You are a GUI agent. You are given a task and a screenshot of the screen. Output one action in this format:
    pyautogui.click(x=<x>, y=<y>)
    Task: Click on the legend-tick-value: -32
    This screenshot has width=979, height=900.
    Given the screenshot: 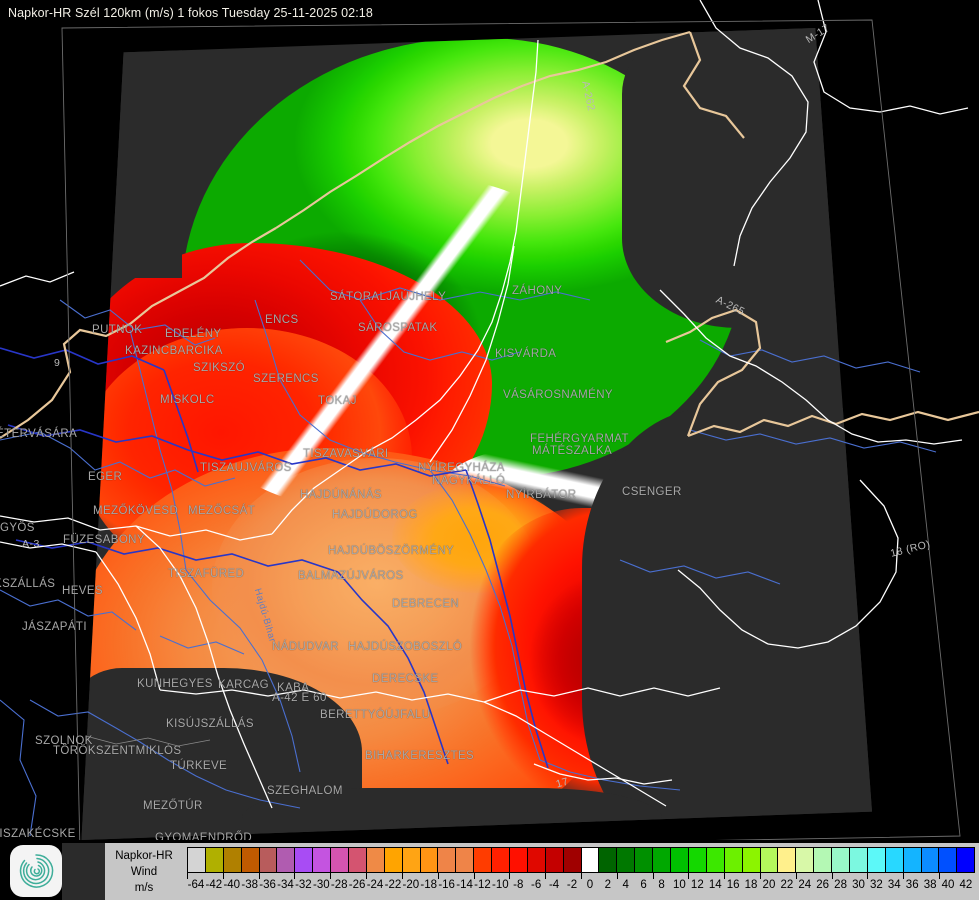 What is the action you would take?
    pyautogui.click(x=303, y=885)
    